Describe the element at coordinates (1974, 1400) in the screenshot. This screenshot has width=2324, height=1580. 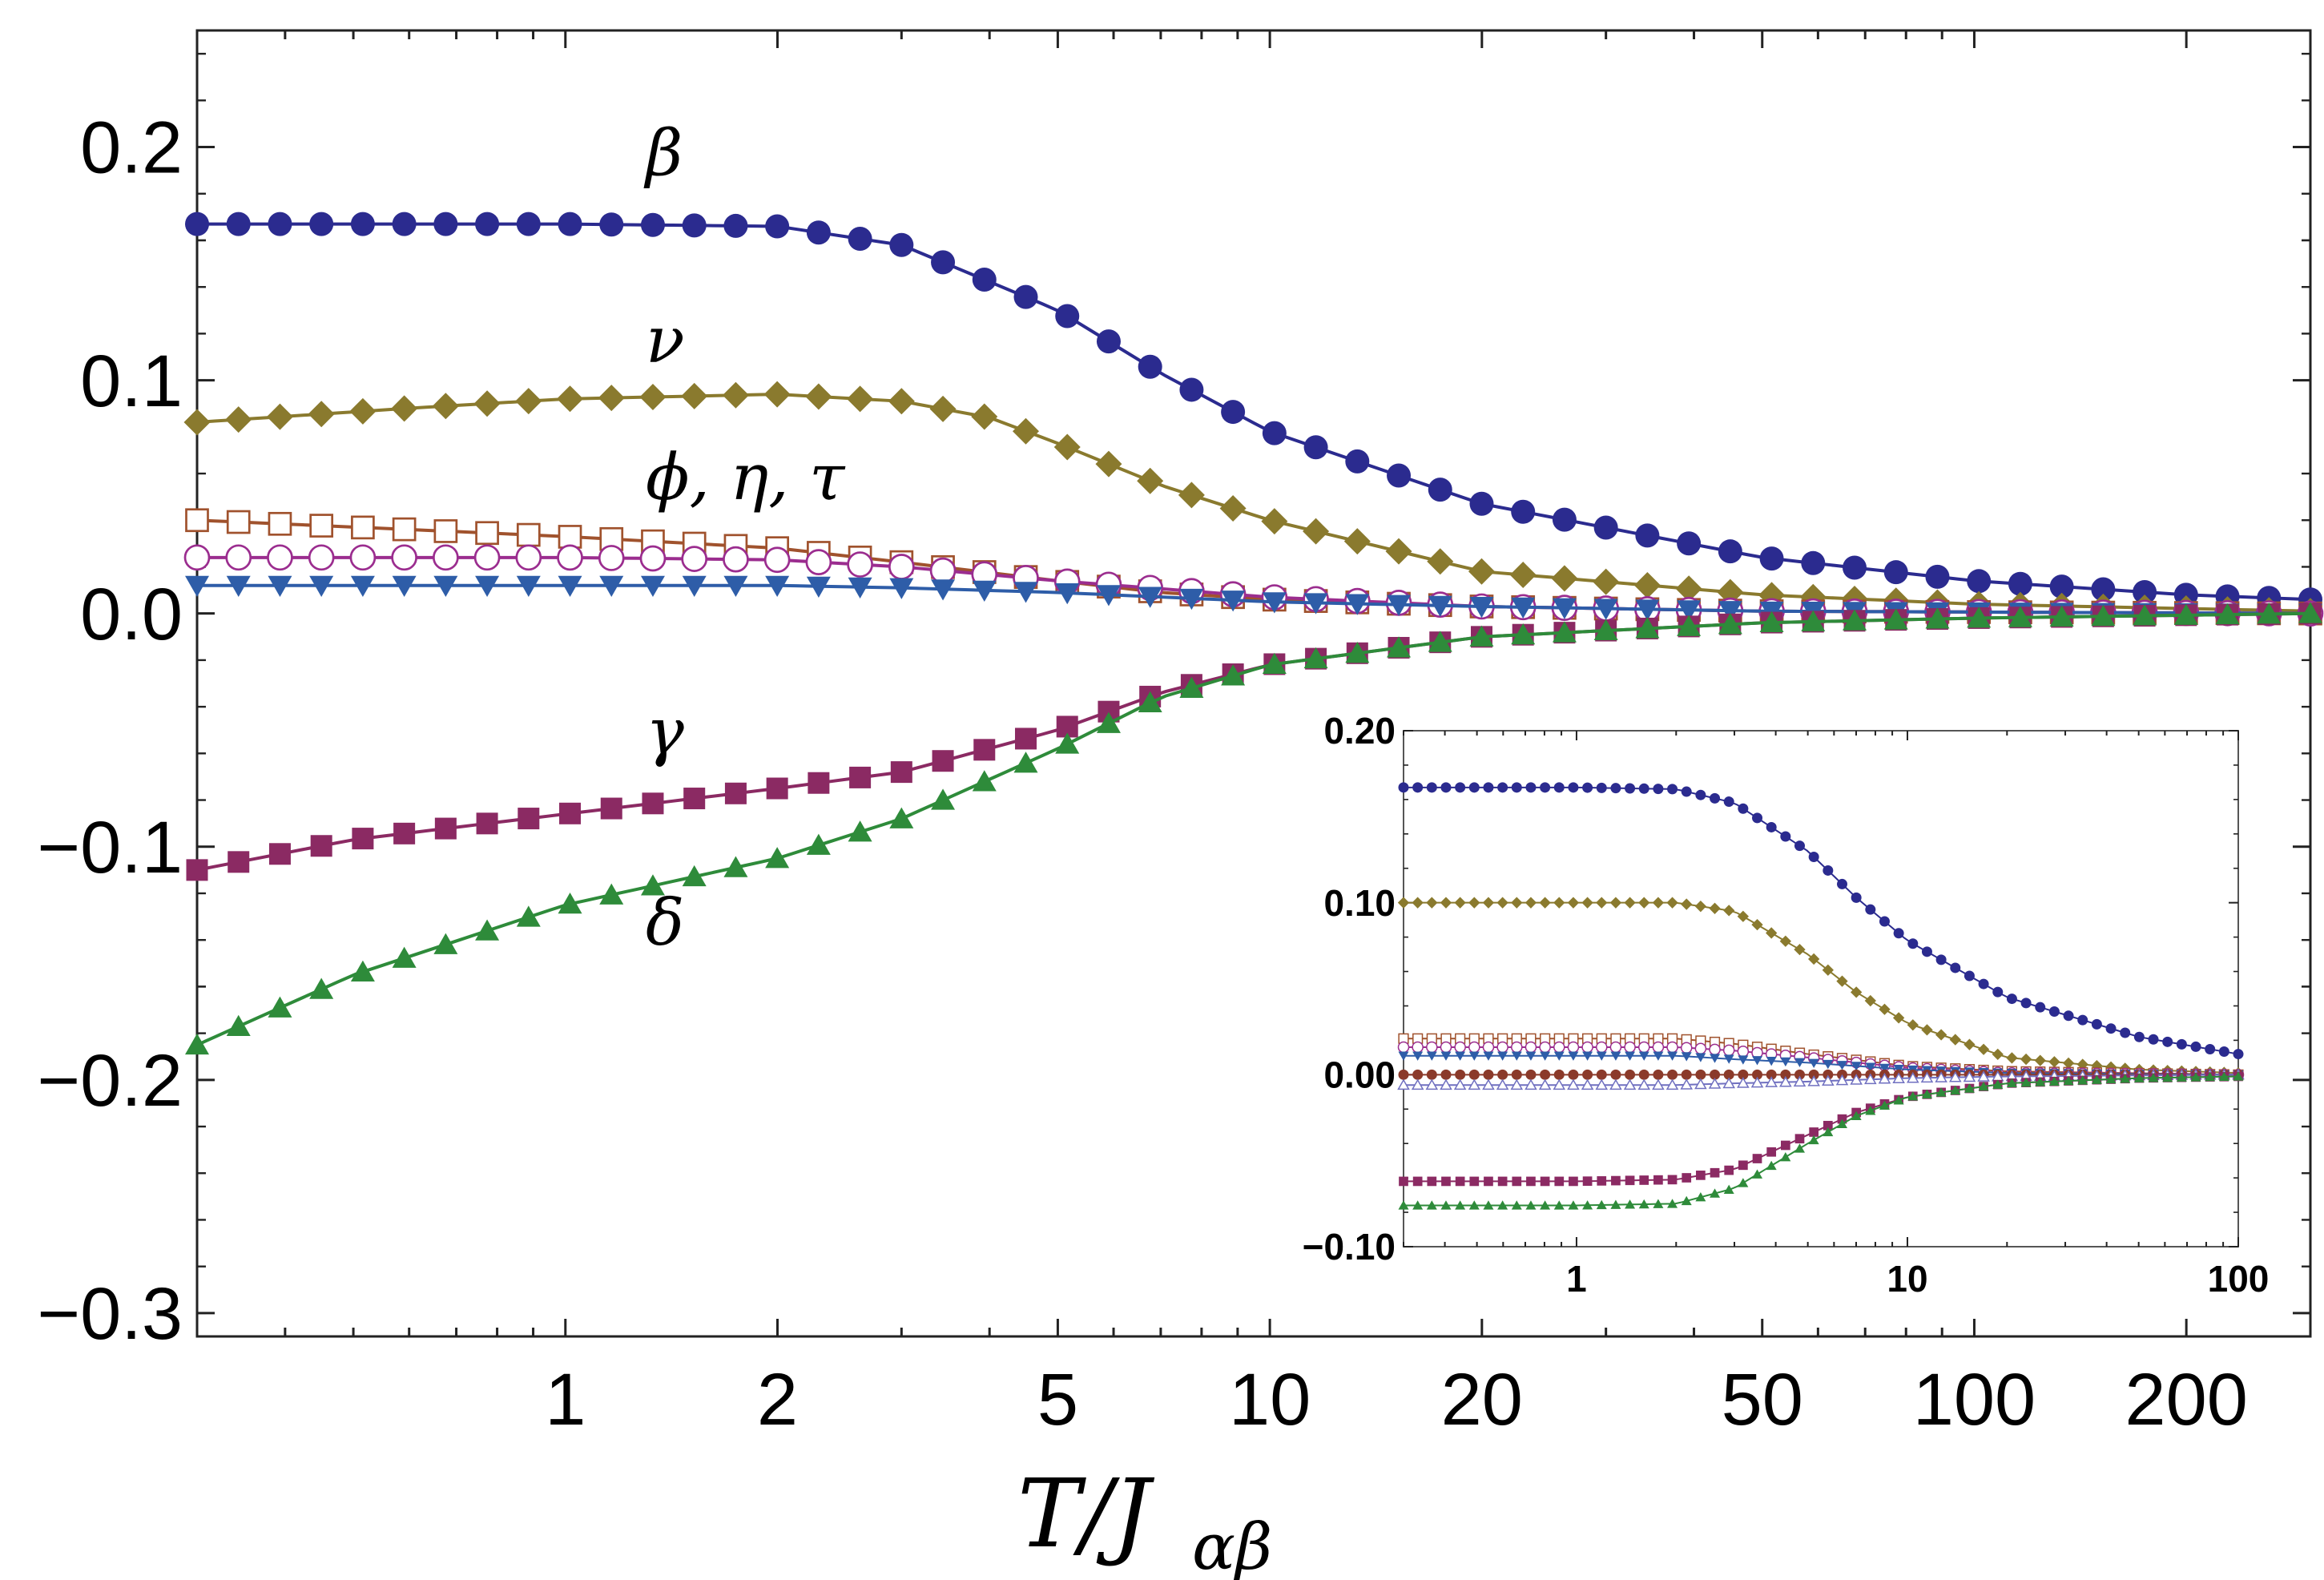
I see `main-xtick-label: 100` at that location.